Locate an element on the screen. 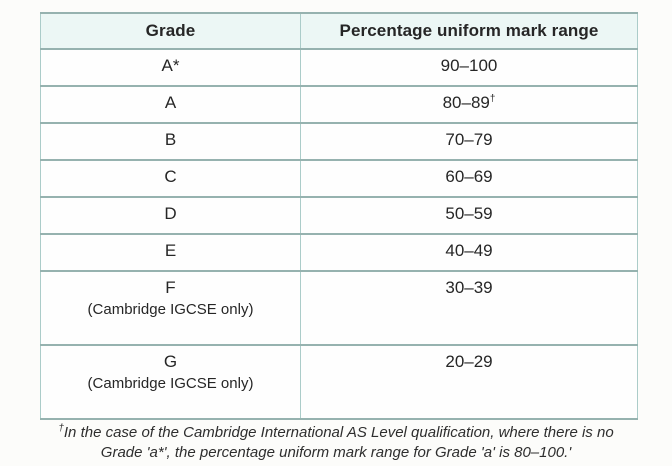 The height and width of the screenshot is (466, 672). range-cell-value: 80–89 is located at coordinates (466, 102).